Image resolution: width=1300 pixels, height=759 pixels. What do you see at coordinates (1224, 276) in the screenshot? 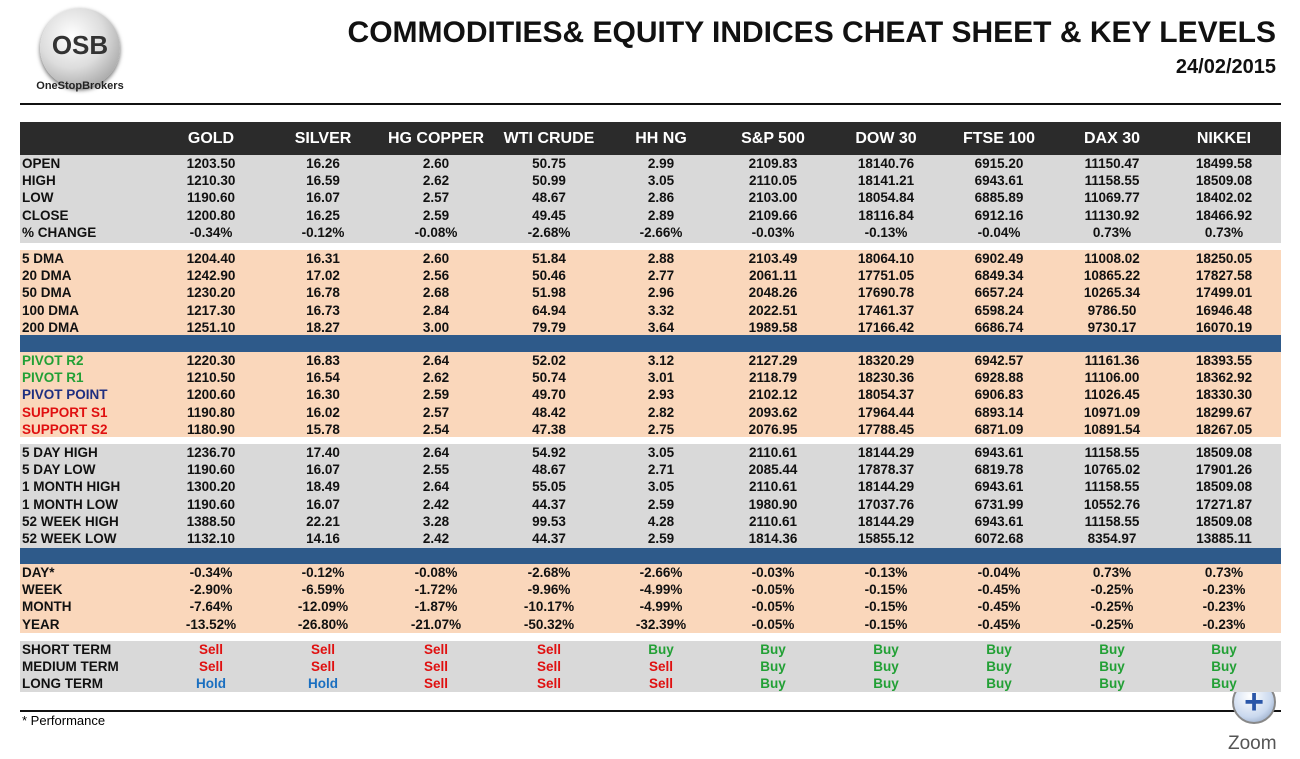
I see `cell-value: 17827.58` at bounding box center [1224, 276].